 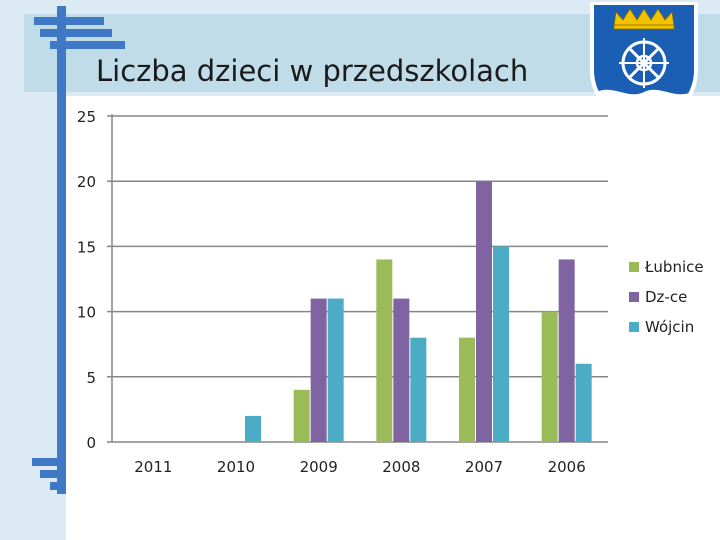 I want to click on legend-item-wojcin: Wójcin, so click(x=666, y=327).